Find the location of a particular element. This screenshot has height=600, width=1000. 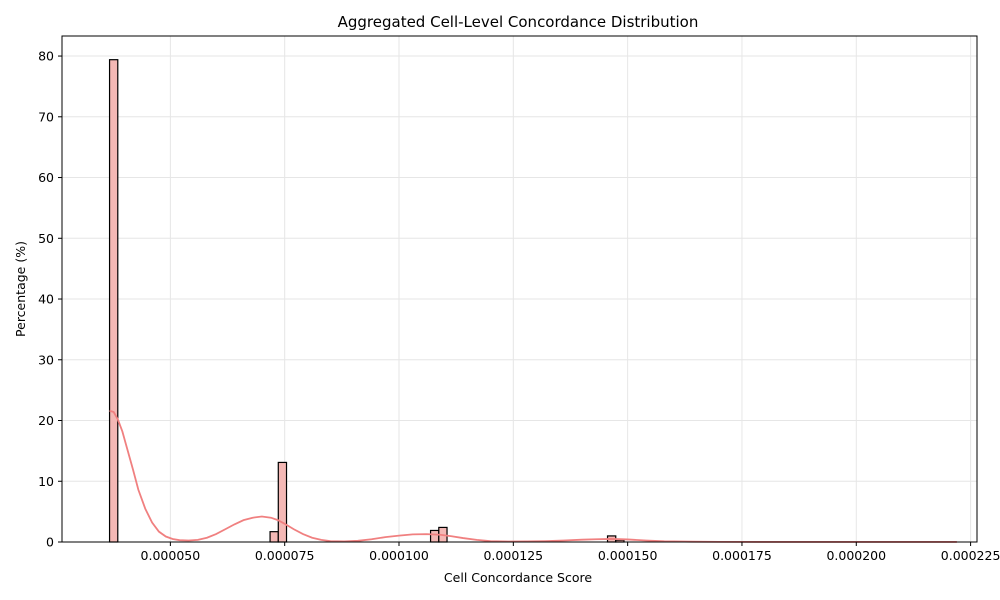

y-tick-label: 60 is located at coordinates (46, 177).